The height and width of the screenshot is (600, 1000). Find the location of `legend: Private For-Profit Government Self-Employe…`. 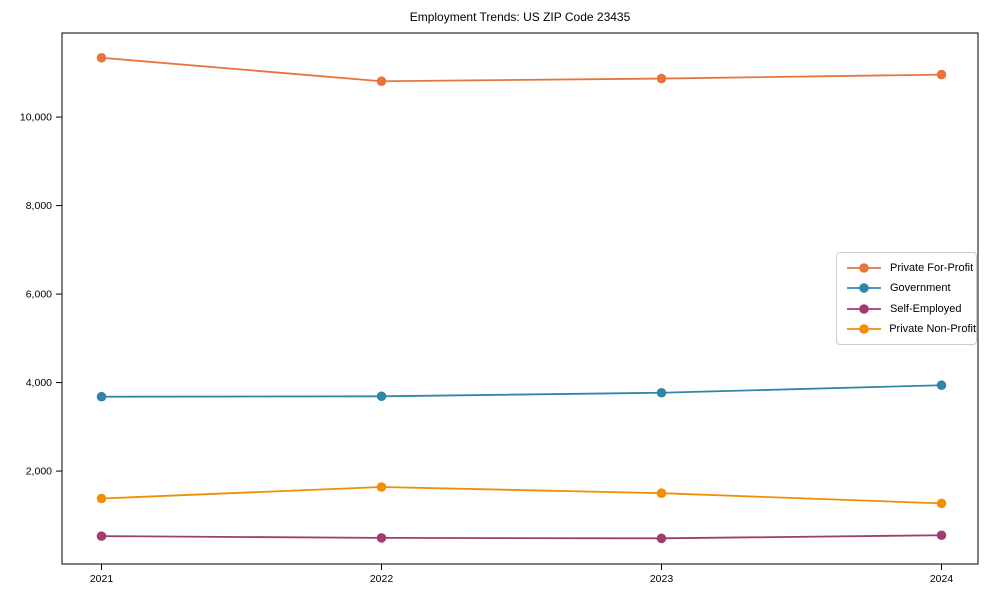

legend: Private For-Profit Government Self-Employe… is located at coordinates (906, 298).